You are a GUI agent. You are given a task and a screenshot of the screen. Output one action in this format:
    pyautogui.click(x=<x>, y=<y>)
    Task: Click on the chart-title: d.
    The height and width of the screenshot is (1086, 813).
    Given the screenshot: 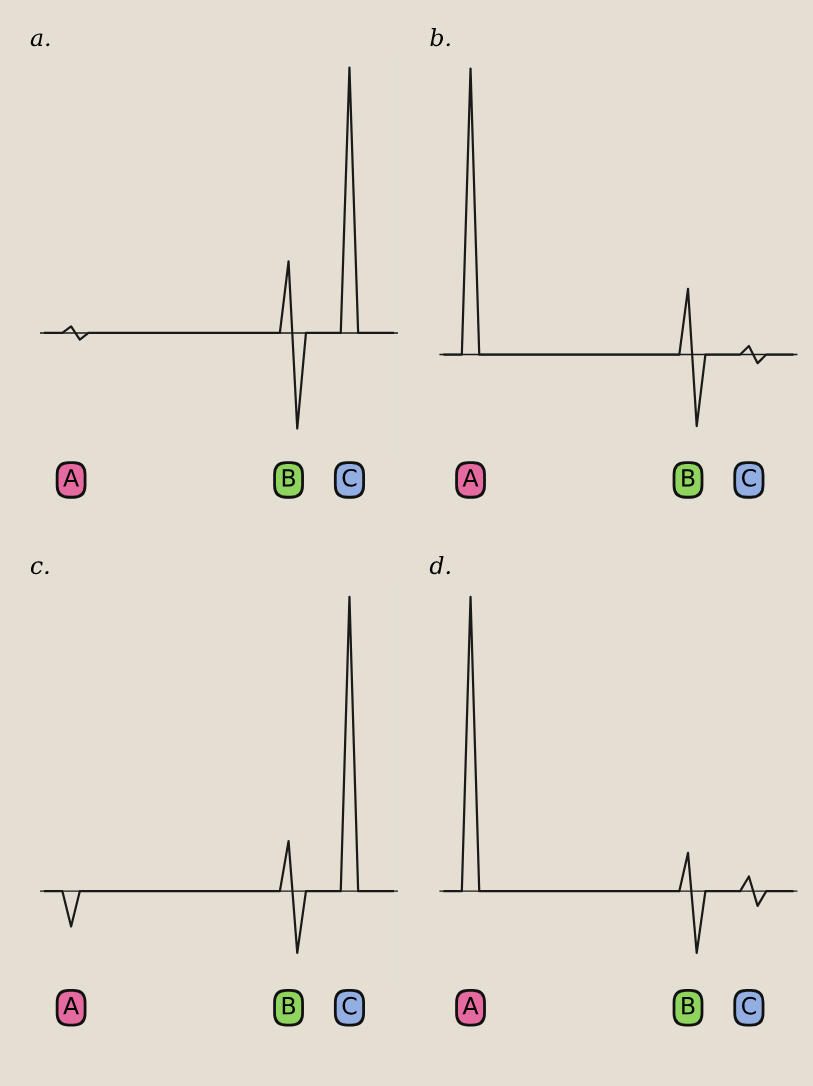 What is the action you would take?
    pyautogui.click(x=439, y=565)
    